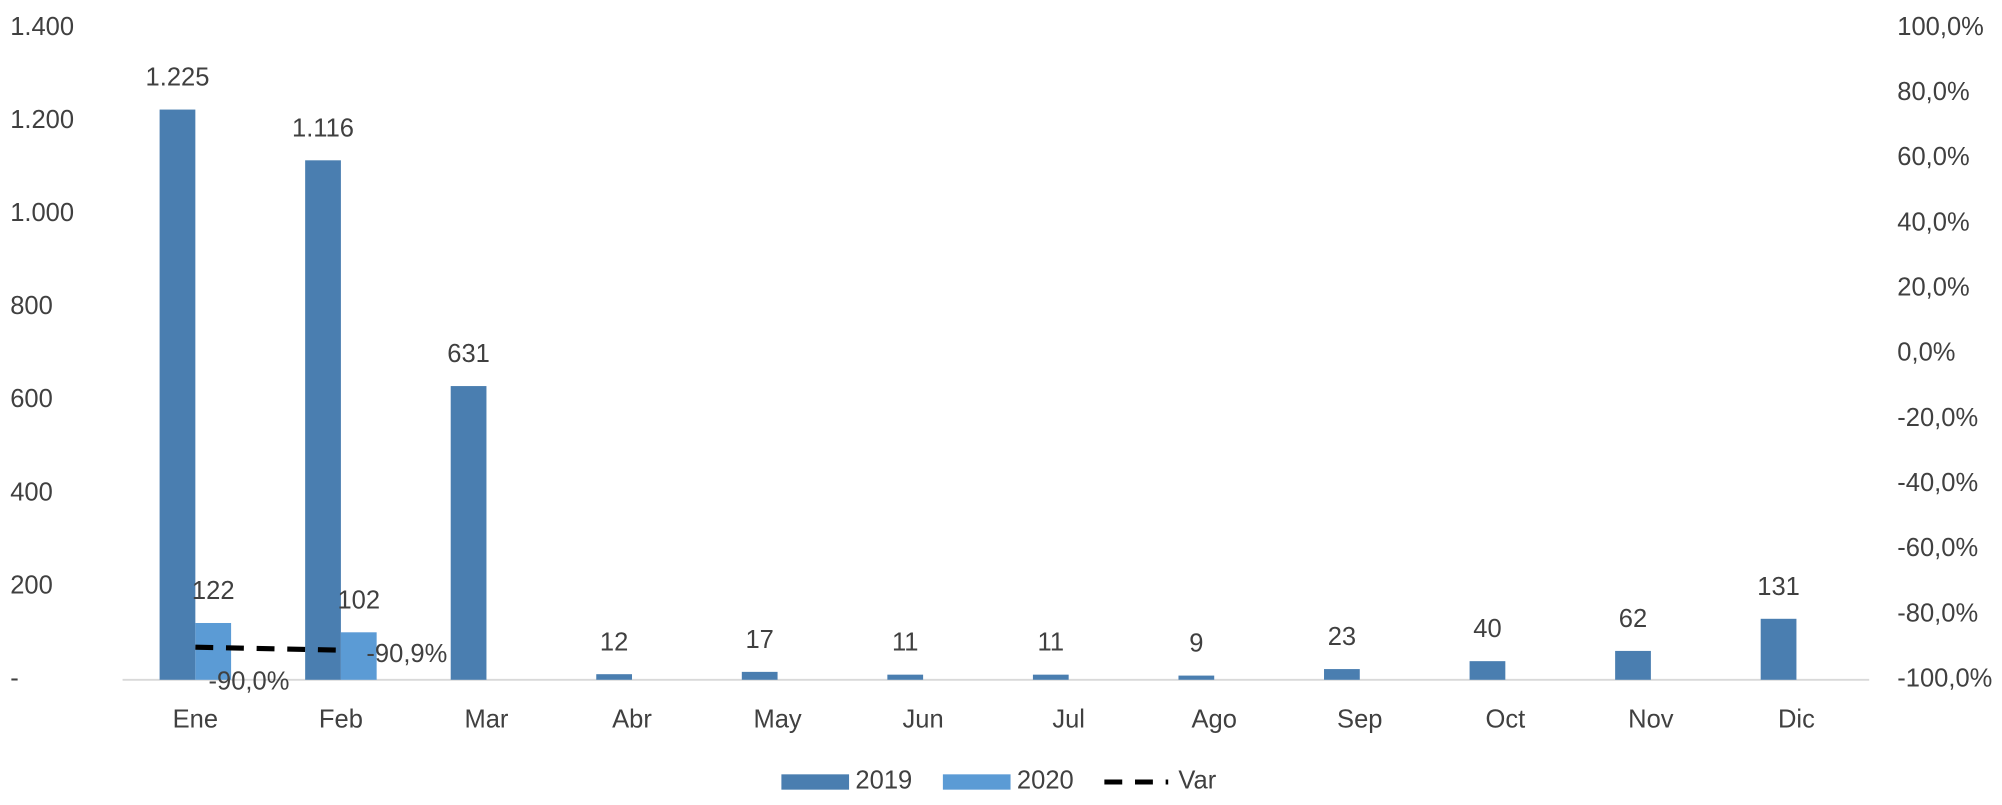 The image size is (2002, 805). I want to click on x-tick-label: Mar, so click(486, 719).